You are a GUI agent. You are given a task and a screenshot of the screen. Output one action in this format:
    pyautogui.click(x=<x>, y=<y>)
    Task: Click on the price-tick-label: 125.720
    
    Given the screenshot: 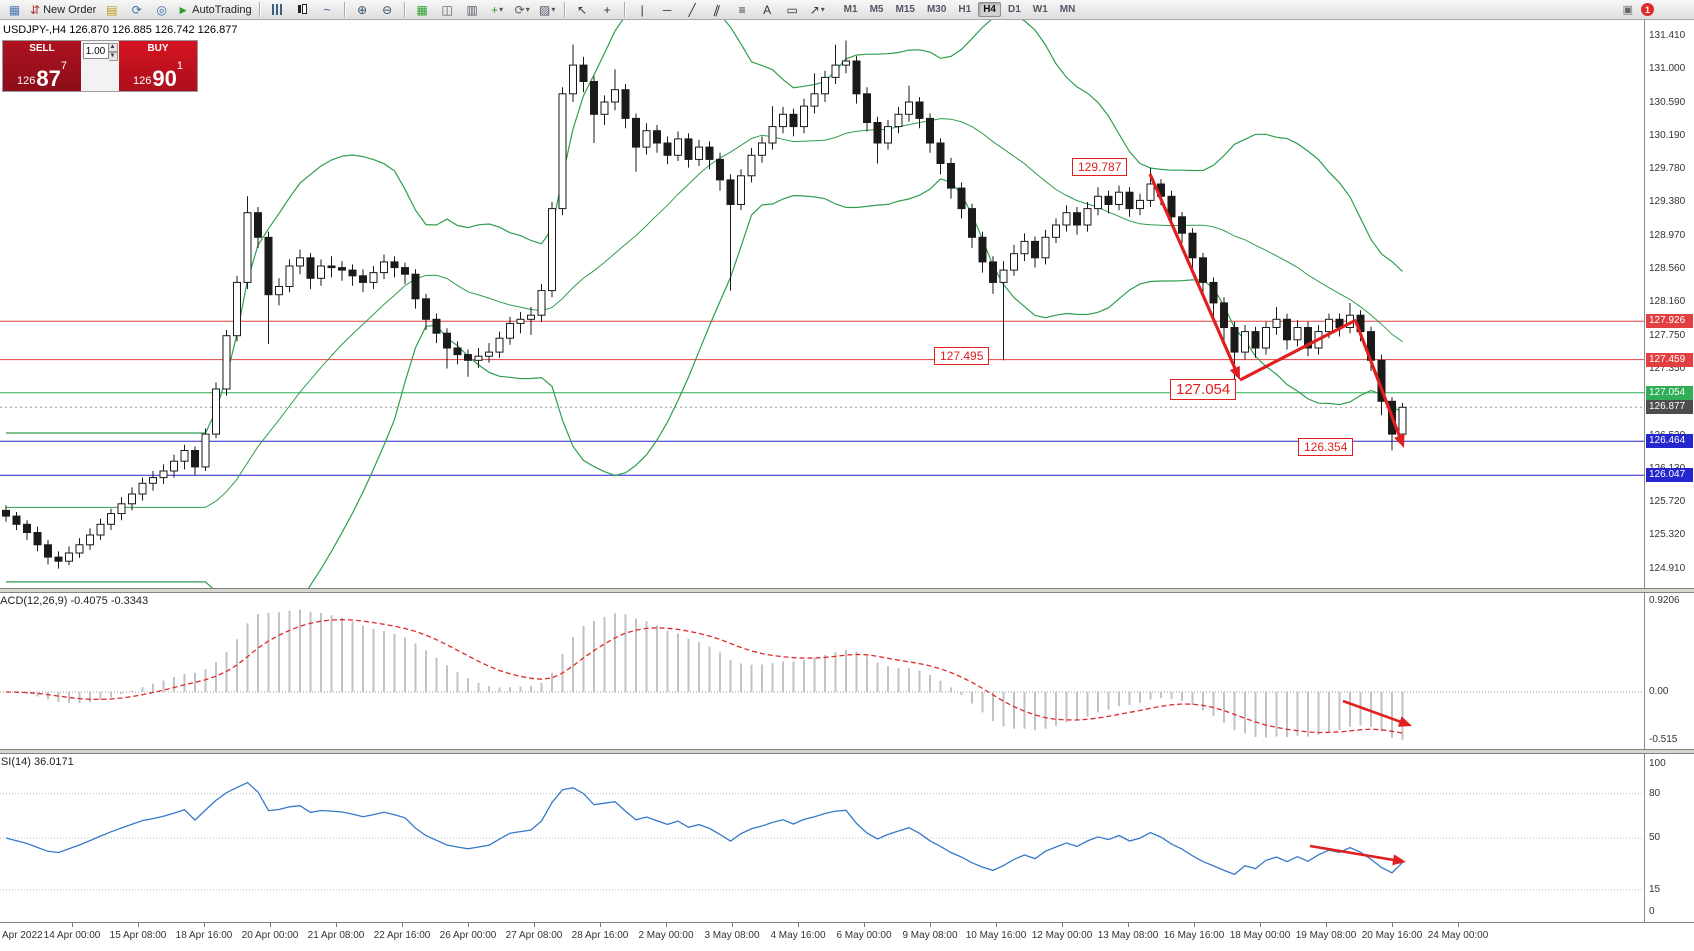 What is the action you would take?
    pyautogui.click(x=1667, y=501)
    